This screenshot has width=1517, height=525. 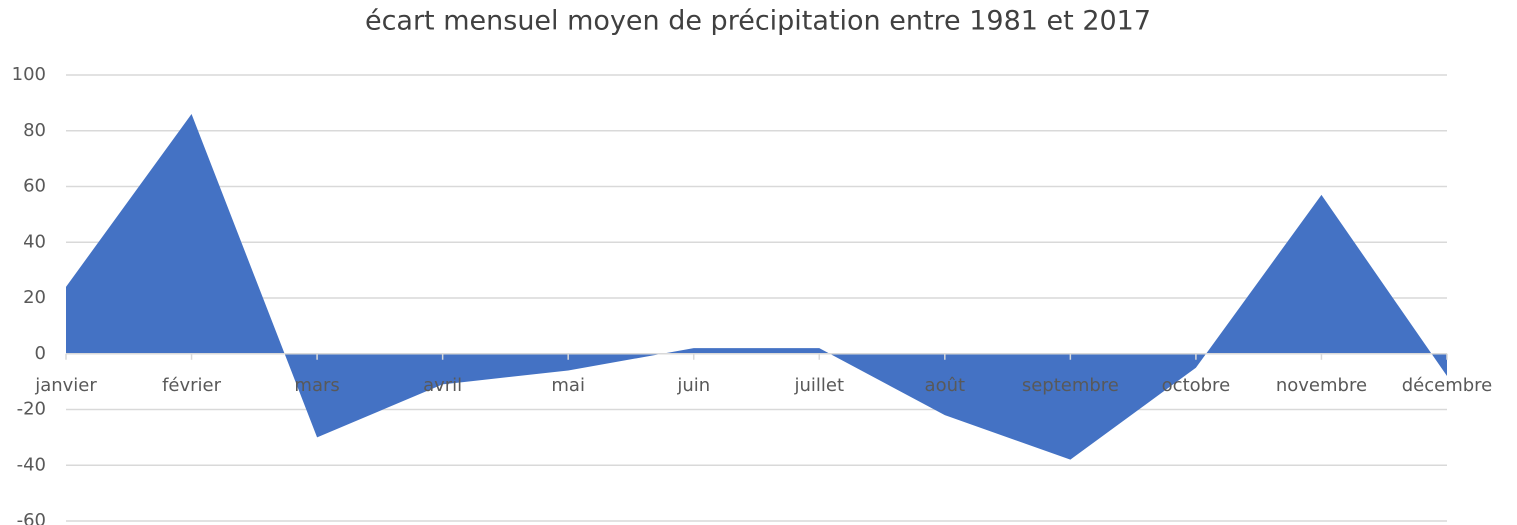 I want to click on x-tick-label: août, so click(x=945, y=385).